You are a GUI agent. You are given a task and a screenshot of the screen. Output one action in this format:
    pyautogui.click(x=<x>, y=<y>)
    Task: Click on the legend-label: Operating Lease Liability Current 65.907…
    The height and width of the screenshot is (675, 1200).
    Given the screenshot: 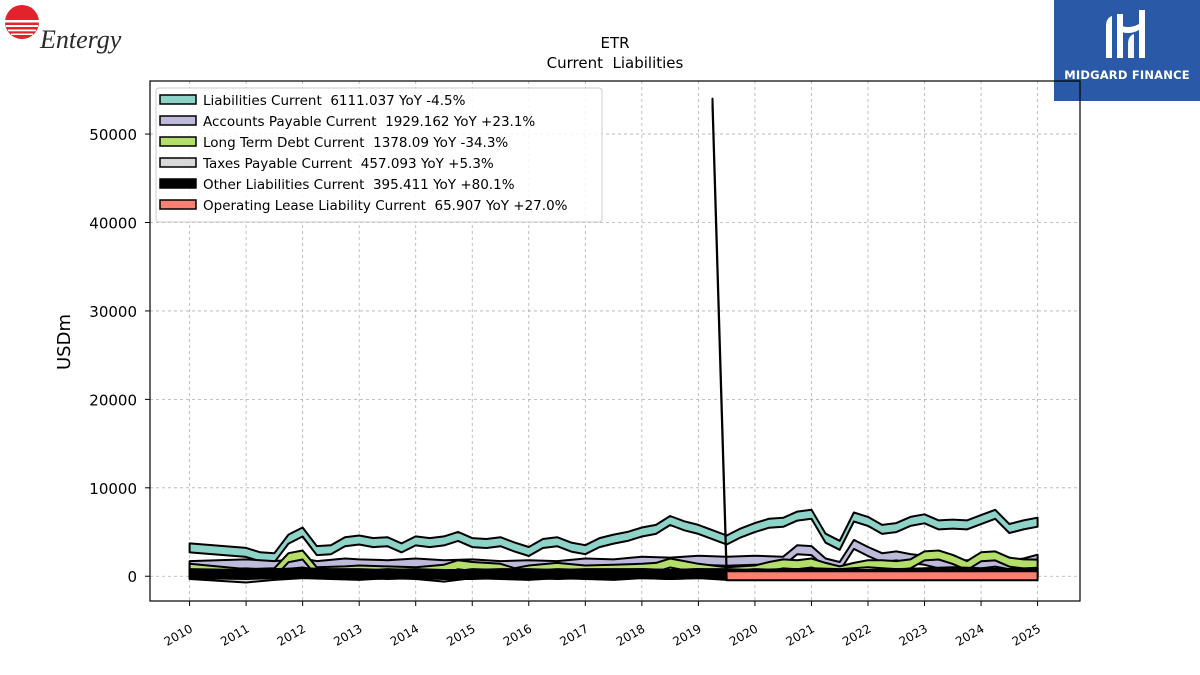 What is the action you would take?
    pyautogui.click(x=385, y=206)
    